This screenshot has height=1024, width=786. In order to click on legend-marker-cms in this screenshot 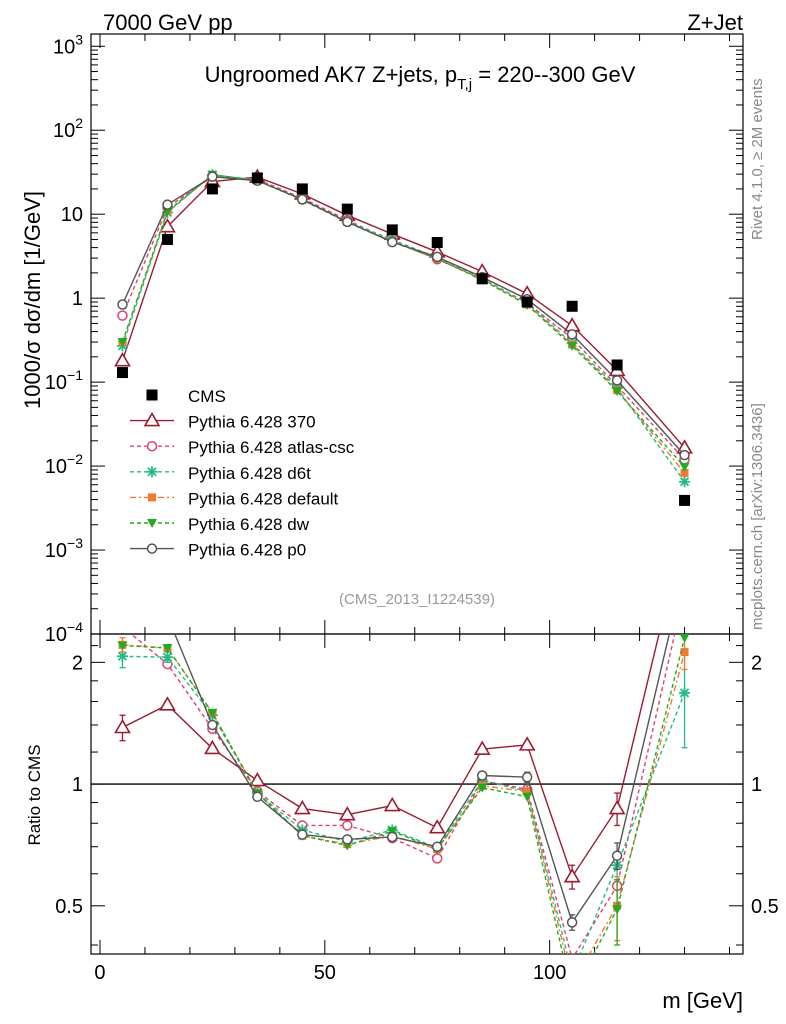, I will do `click(152, 395)`.